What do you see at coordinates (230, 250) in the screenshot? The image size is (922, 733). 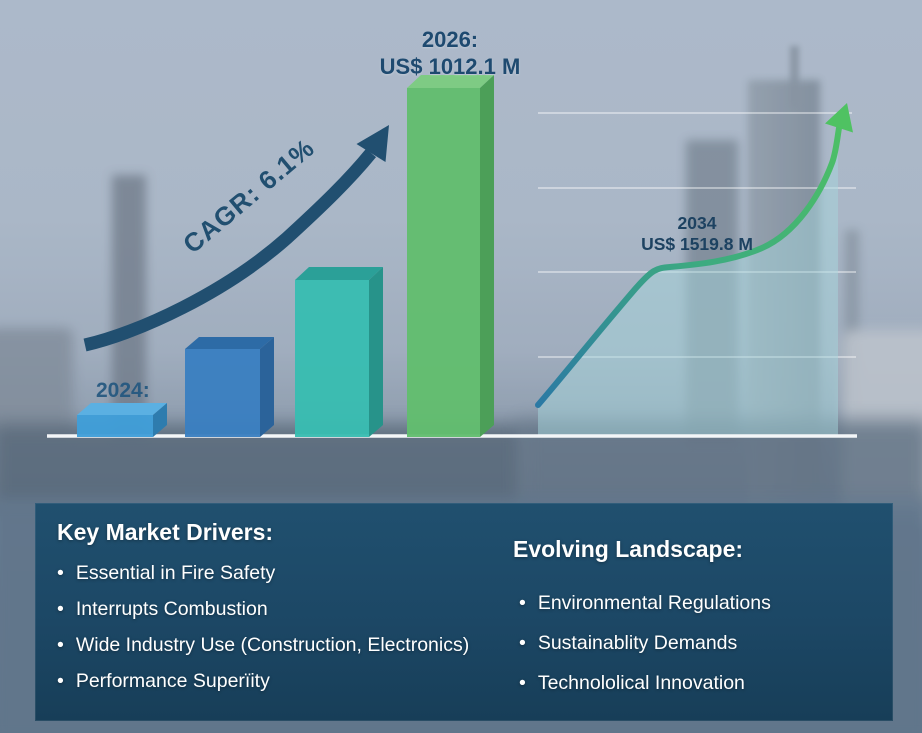 I see `cagr-arrow-shaft` at bounding box center [230, 250].